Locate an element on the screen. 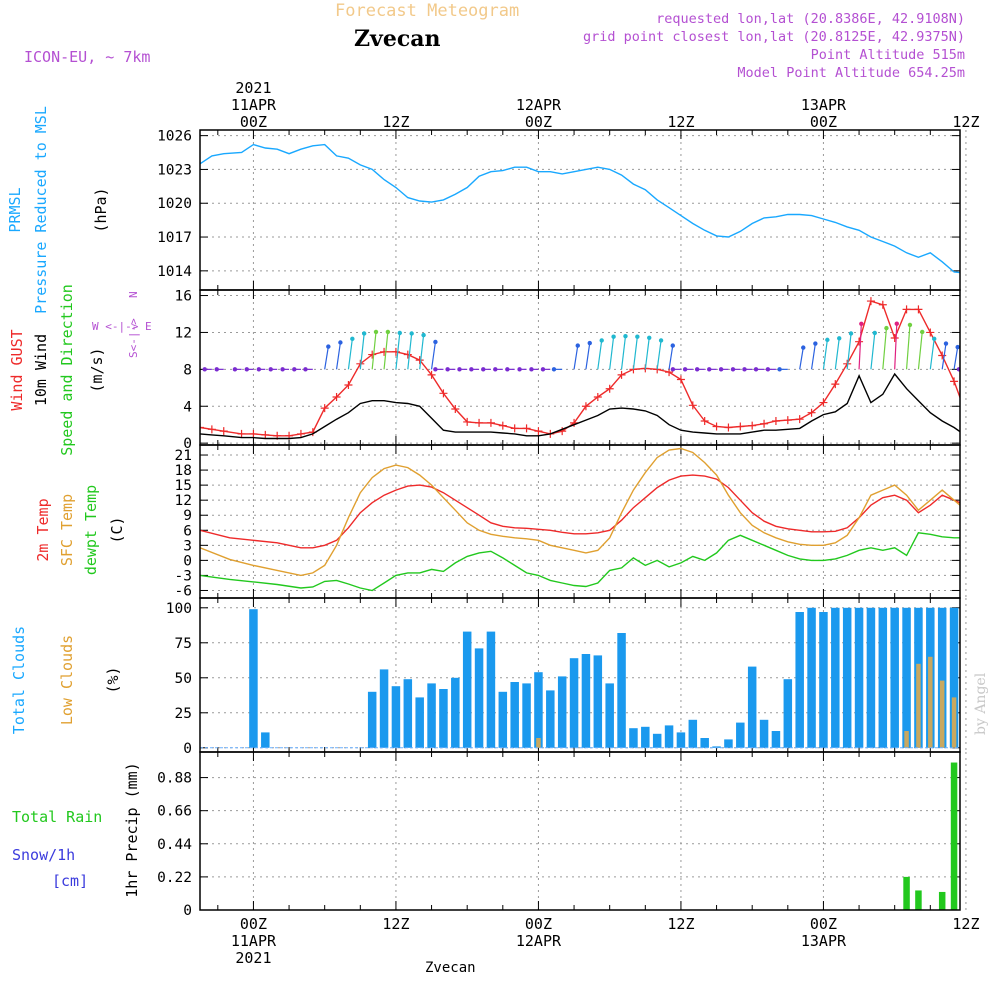 The image size is (1000, 1000). y-tick-label: 8 is located at coordinates (187, 370).